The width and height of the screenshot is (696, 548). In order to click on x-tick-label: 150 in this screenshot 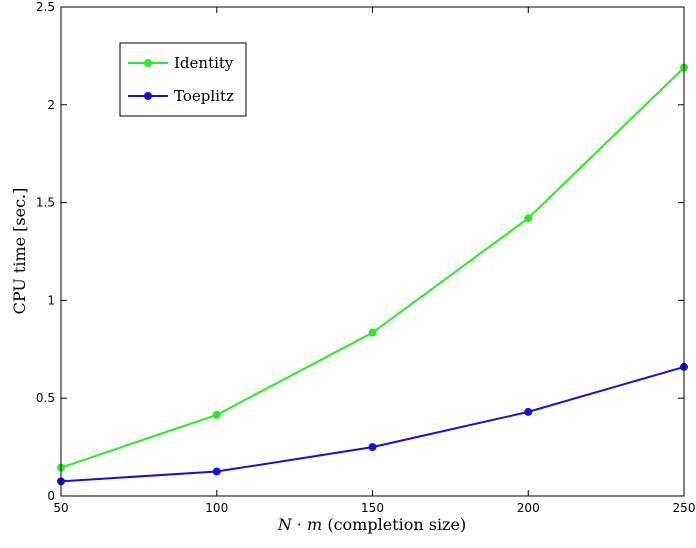, I will do `click(372, 508)`.